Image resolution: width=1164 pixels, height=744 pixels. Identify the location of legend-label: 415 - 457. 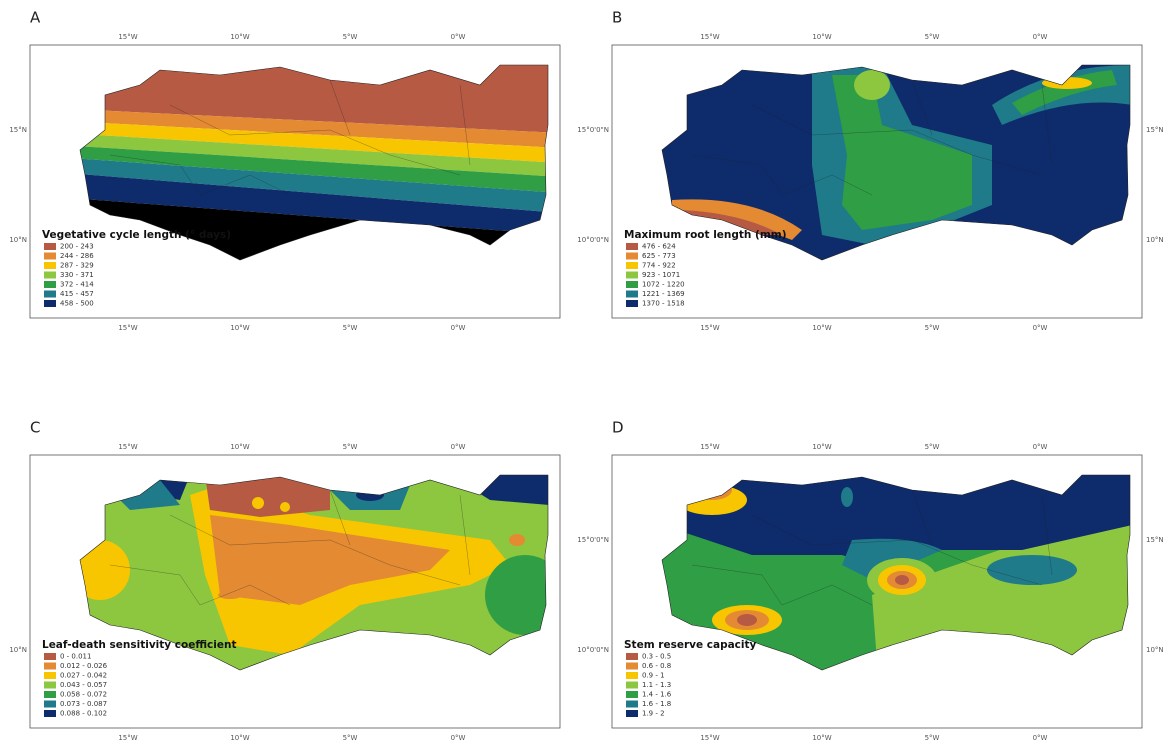
(77, 294).